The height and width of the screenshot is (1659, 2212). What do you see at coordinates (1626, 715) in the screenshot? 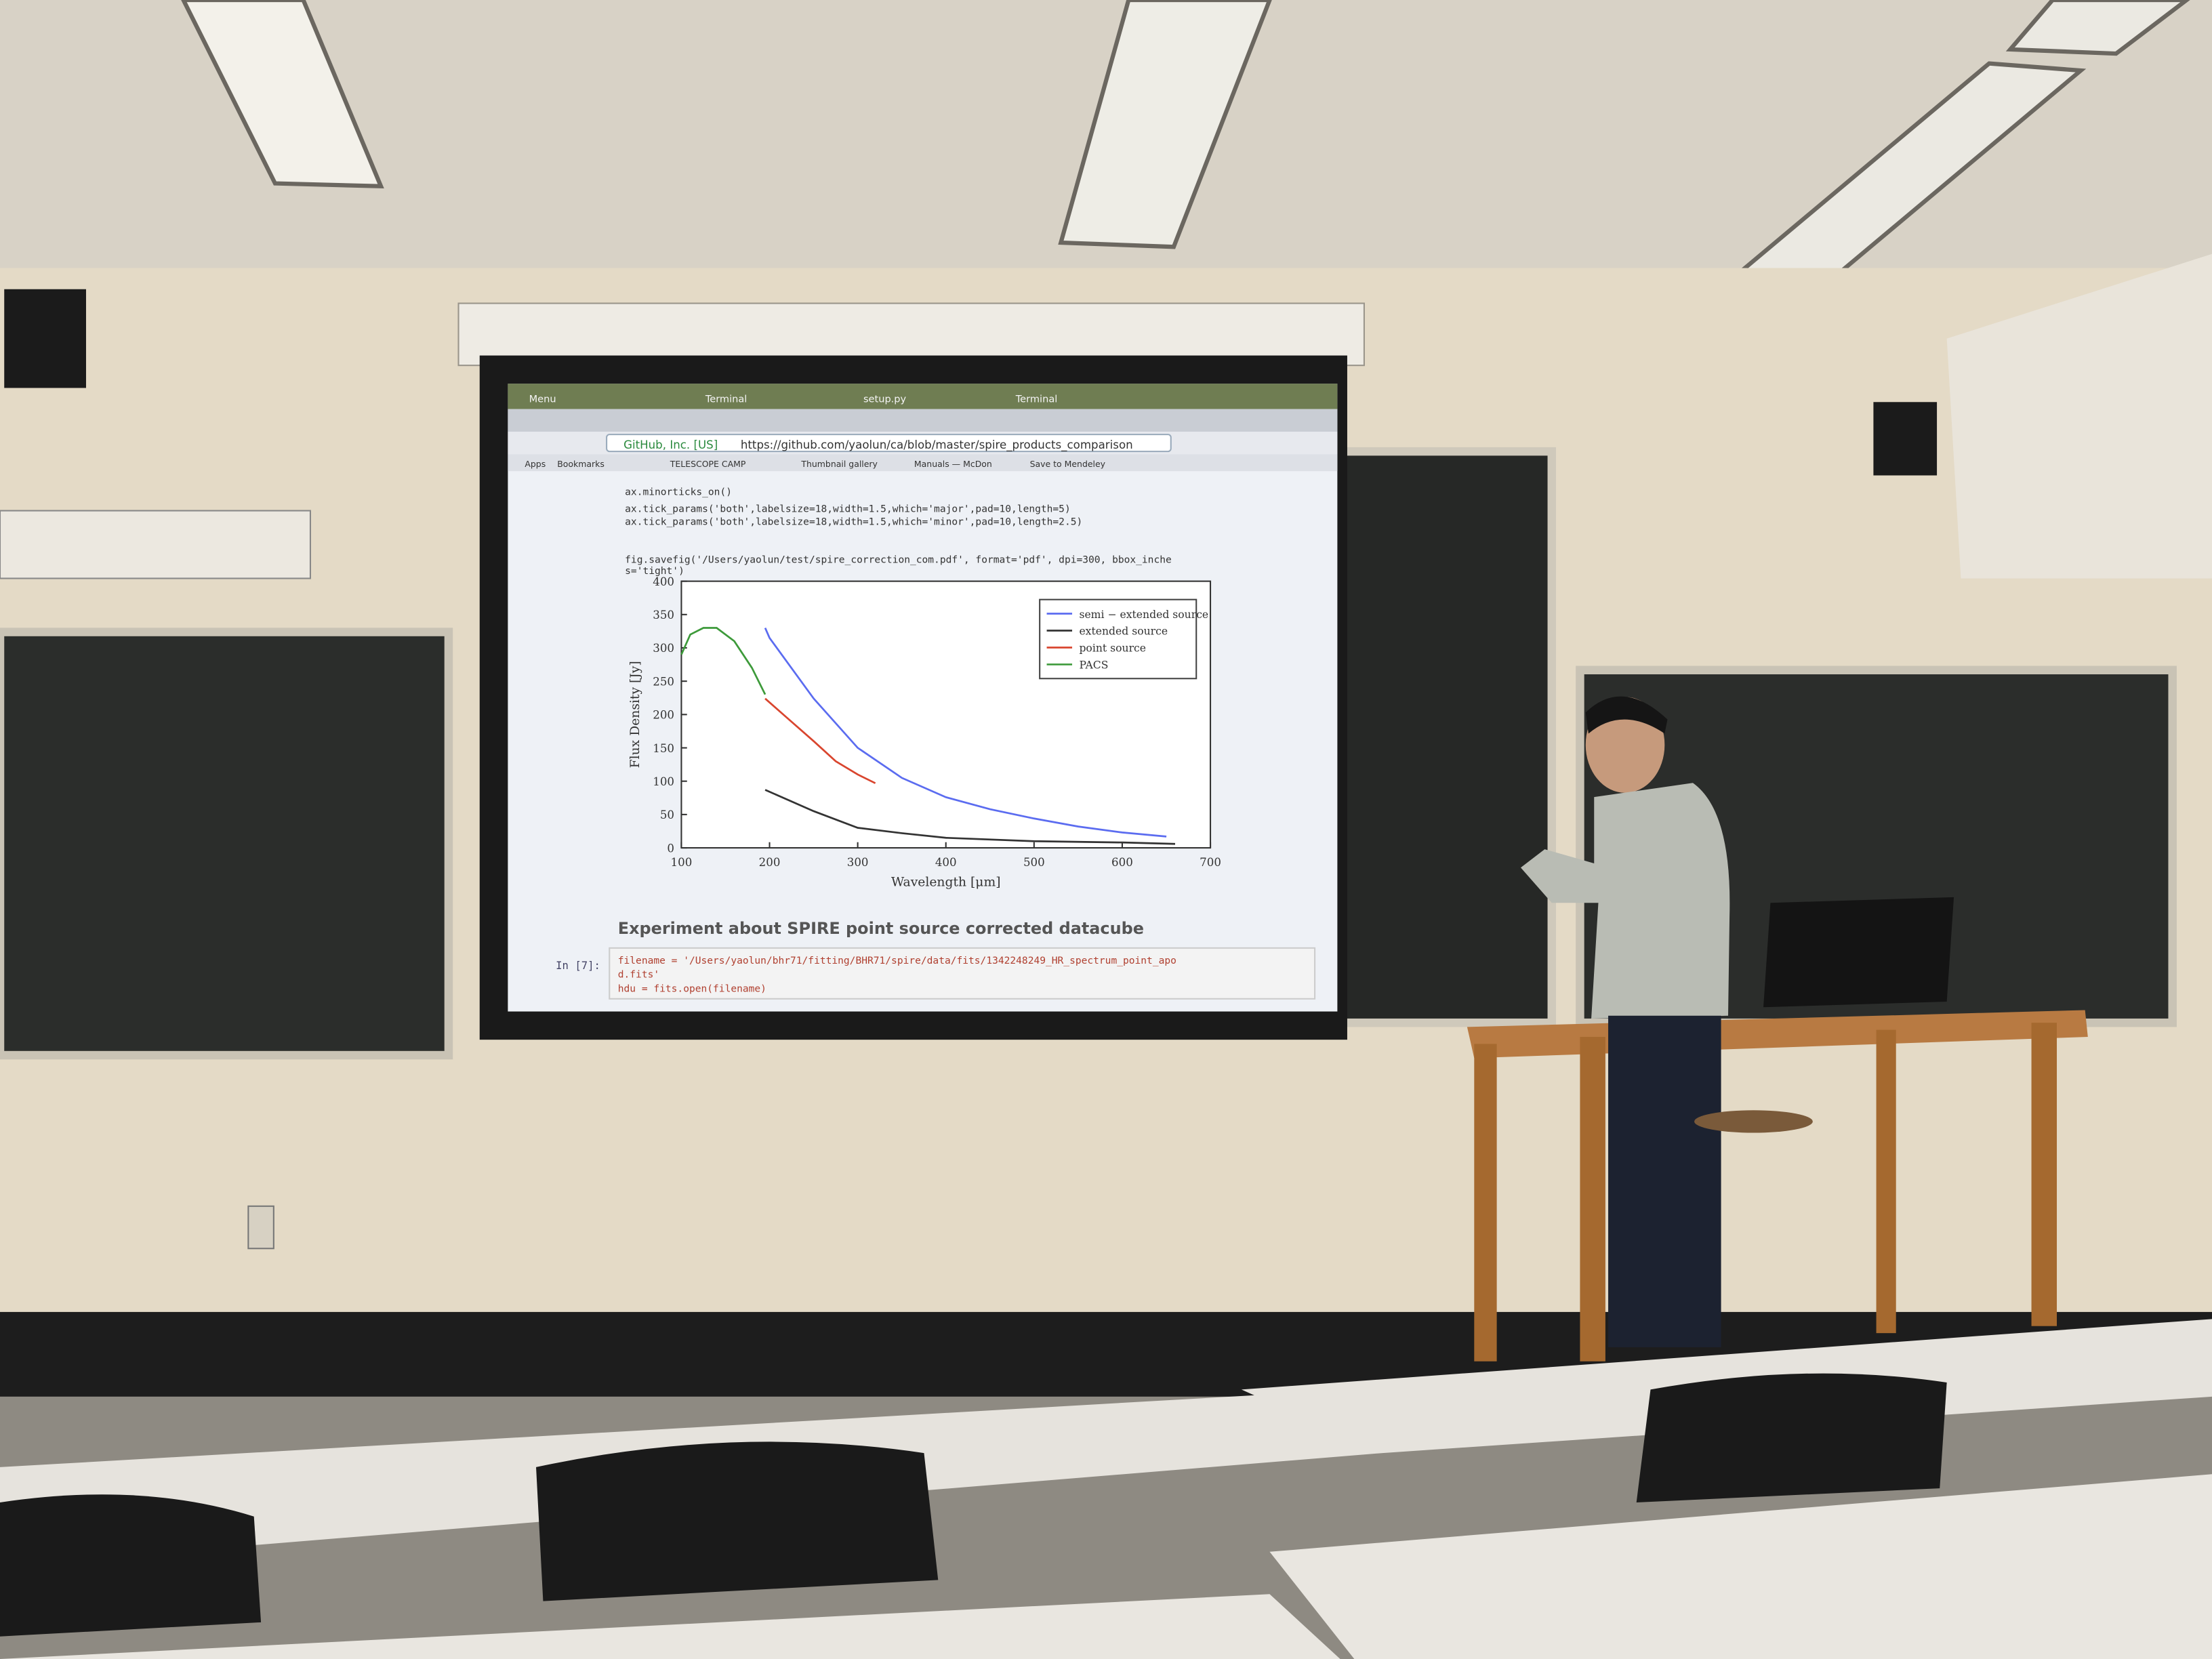
I see `presenter-hair` at bounding box center [1626, 715].